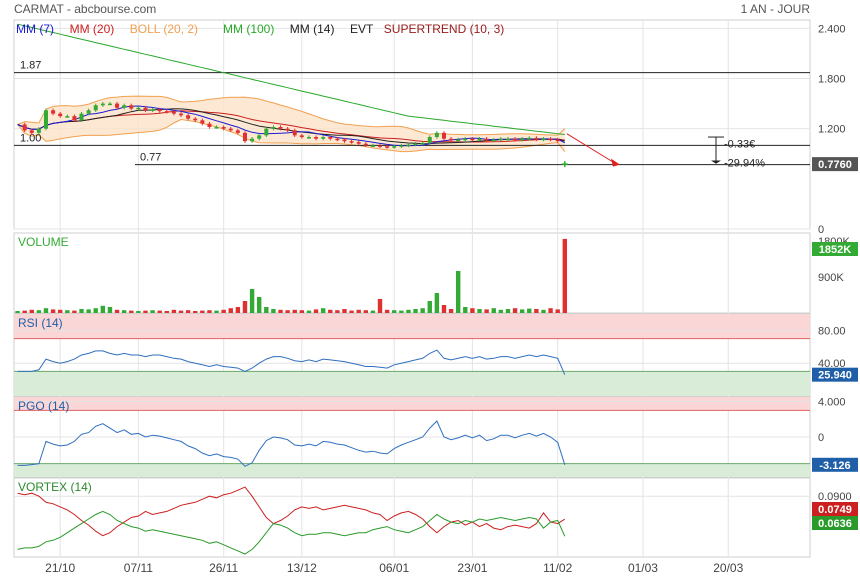 The image size is (860, 579). I want to click on bollinger-upper, so click(291, 115).